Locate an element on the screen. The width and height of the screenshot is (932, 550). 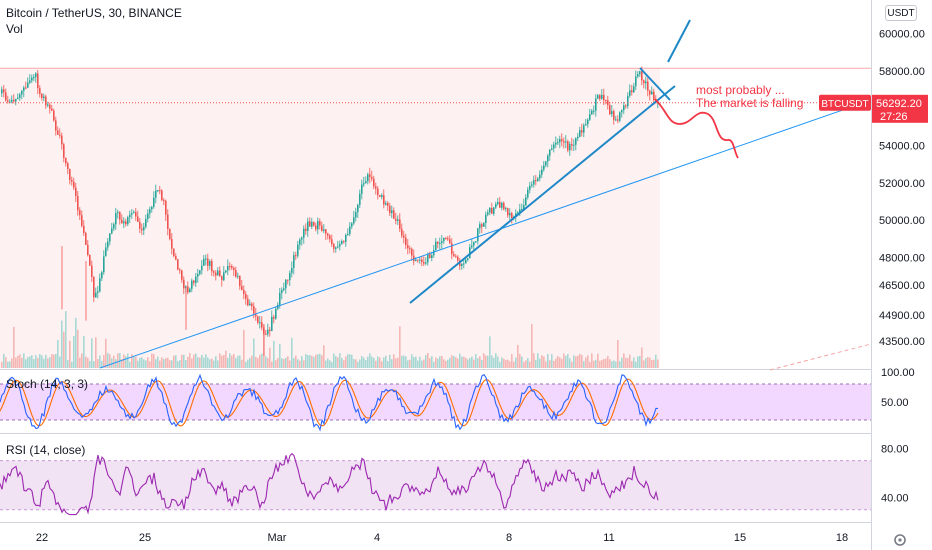
currency-button: USDT is located at coordinates (901, 13).